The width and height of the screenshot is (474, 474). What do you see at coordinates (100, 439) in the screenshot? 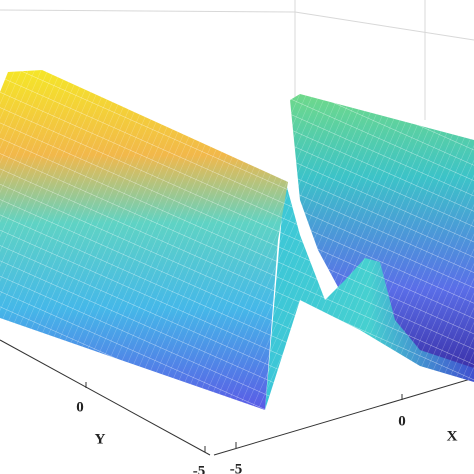
I see `y-axis-label: Y` at bounding box center [100, 439].